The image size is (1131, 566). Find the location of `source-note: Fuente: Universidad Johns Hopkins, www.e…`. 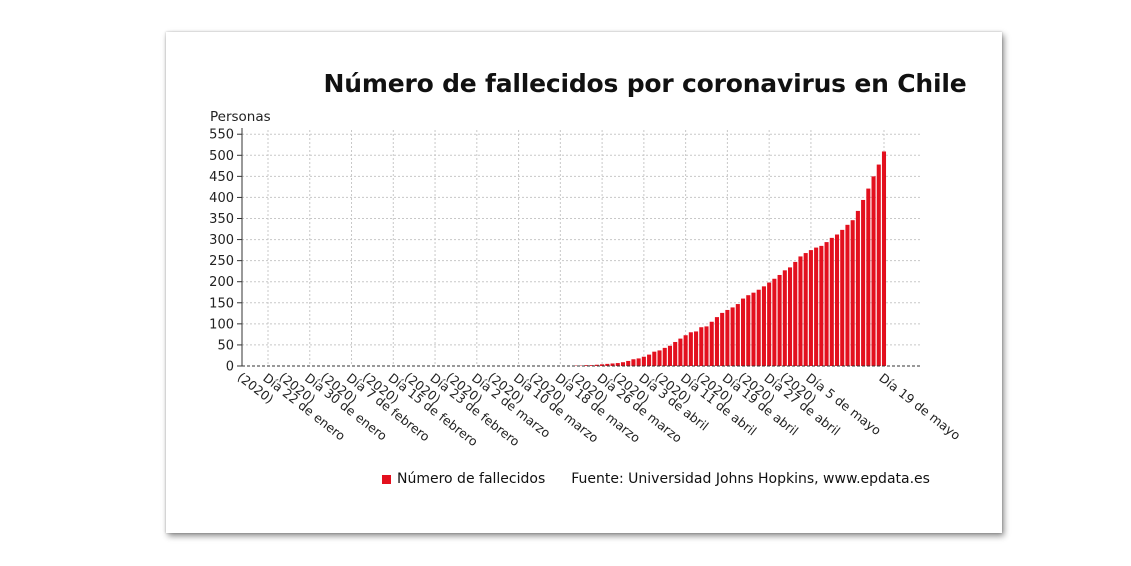

source-note: Fuente: Universidad Johns Hopkins, www.e… is located at coordinates (750, 479).